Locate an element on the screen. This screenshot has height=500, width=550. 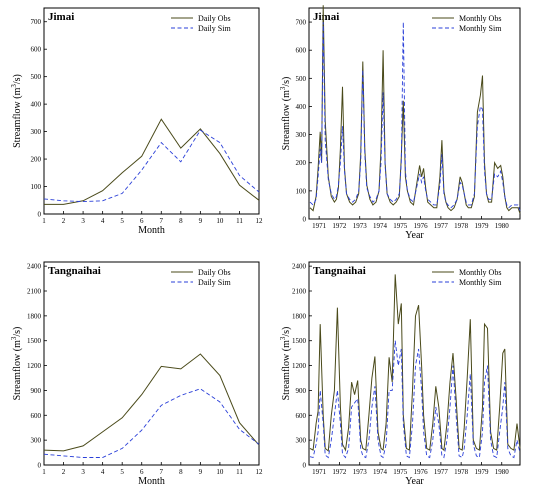
x-tick-label: 1 is located at coordinates (44, 221).